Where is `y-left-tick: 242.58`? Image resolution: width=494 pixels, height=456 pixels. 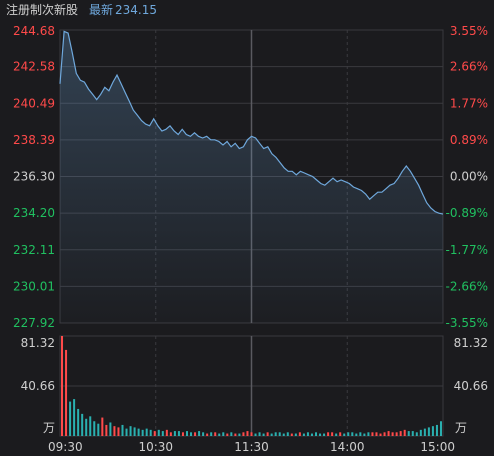 y-left-tick: 242.58 is located at coordinates (34, 67).